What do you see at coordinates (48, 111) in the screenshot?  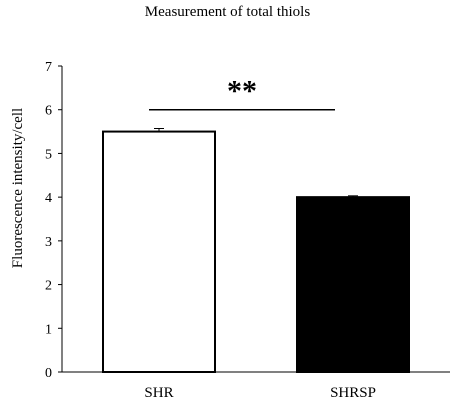 I see `y-tick-label: 6` at bounding box center [48, 111].